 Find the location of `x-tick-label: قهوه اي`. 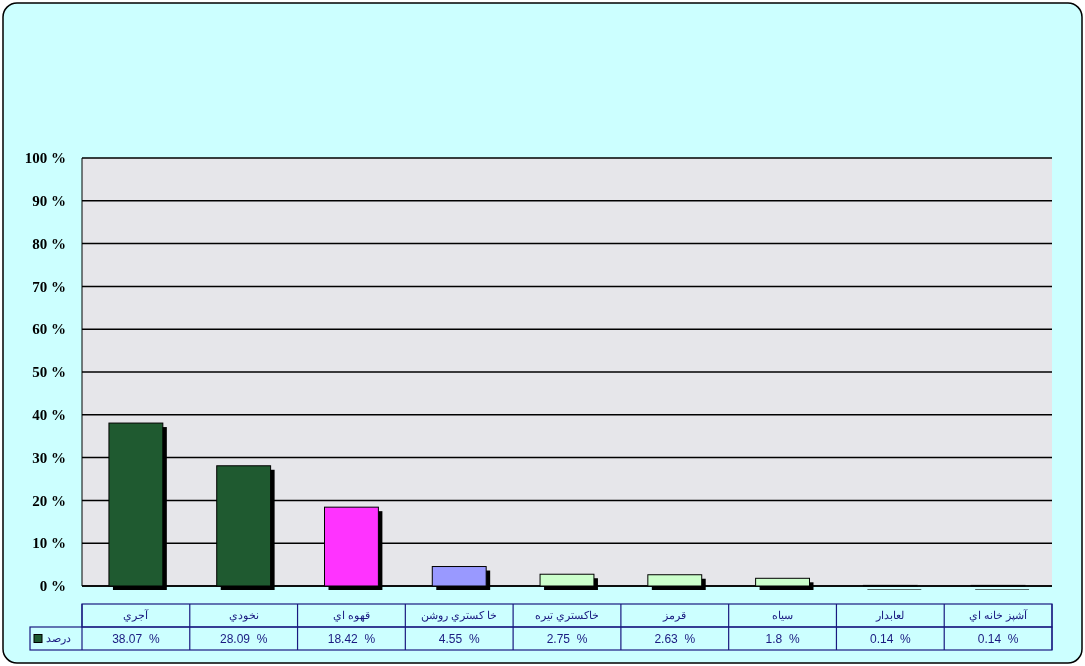

x-tick-label: قهوه اي is located at coordinates (351, 616).